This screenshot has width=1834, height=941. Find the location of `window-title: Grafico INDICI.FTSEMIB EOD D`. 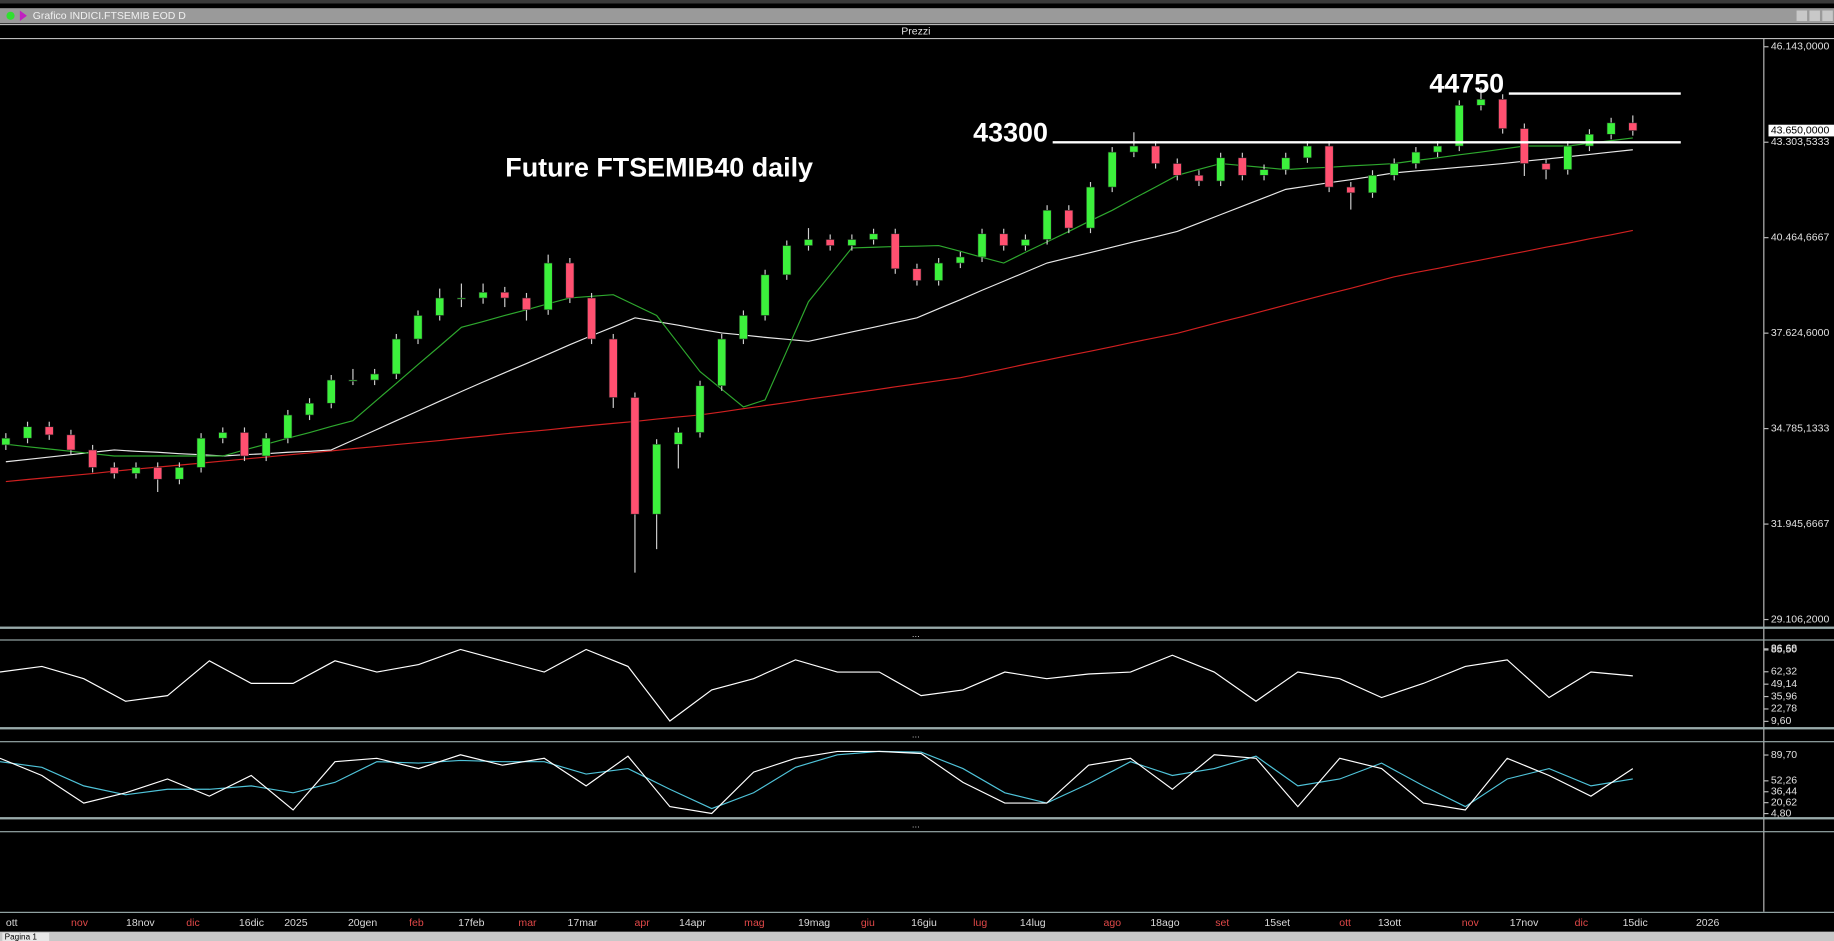

window-title: Grafico INDICI.FTSEMIB EOD D is located at coordinates (110, 16).